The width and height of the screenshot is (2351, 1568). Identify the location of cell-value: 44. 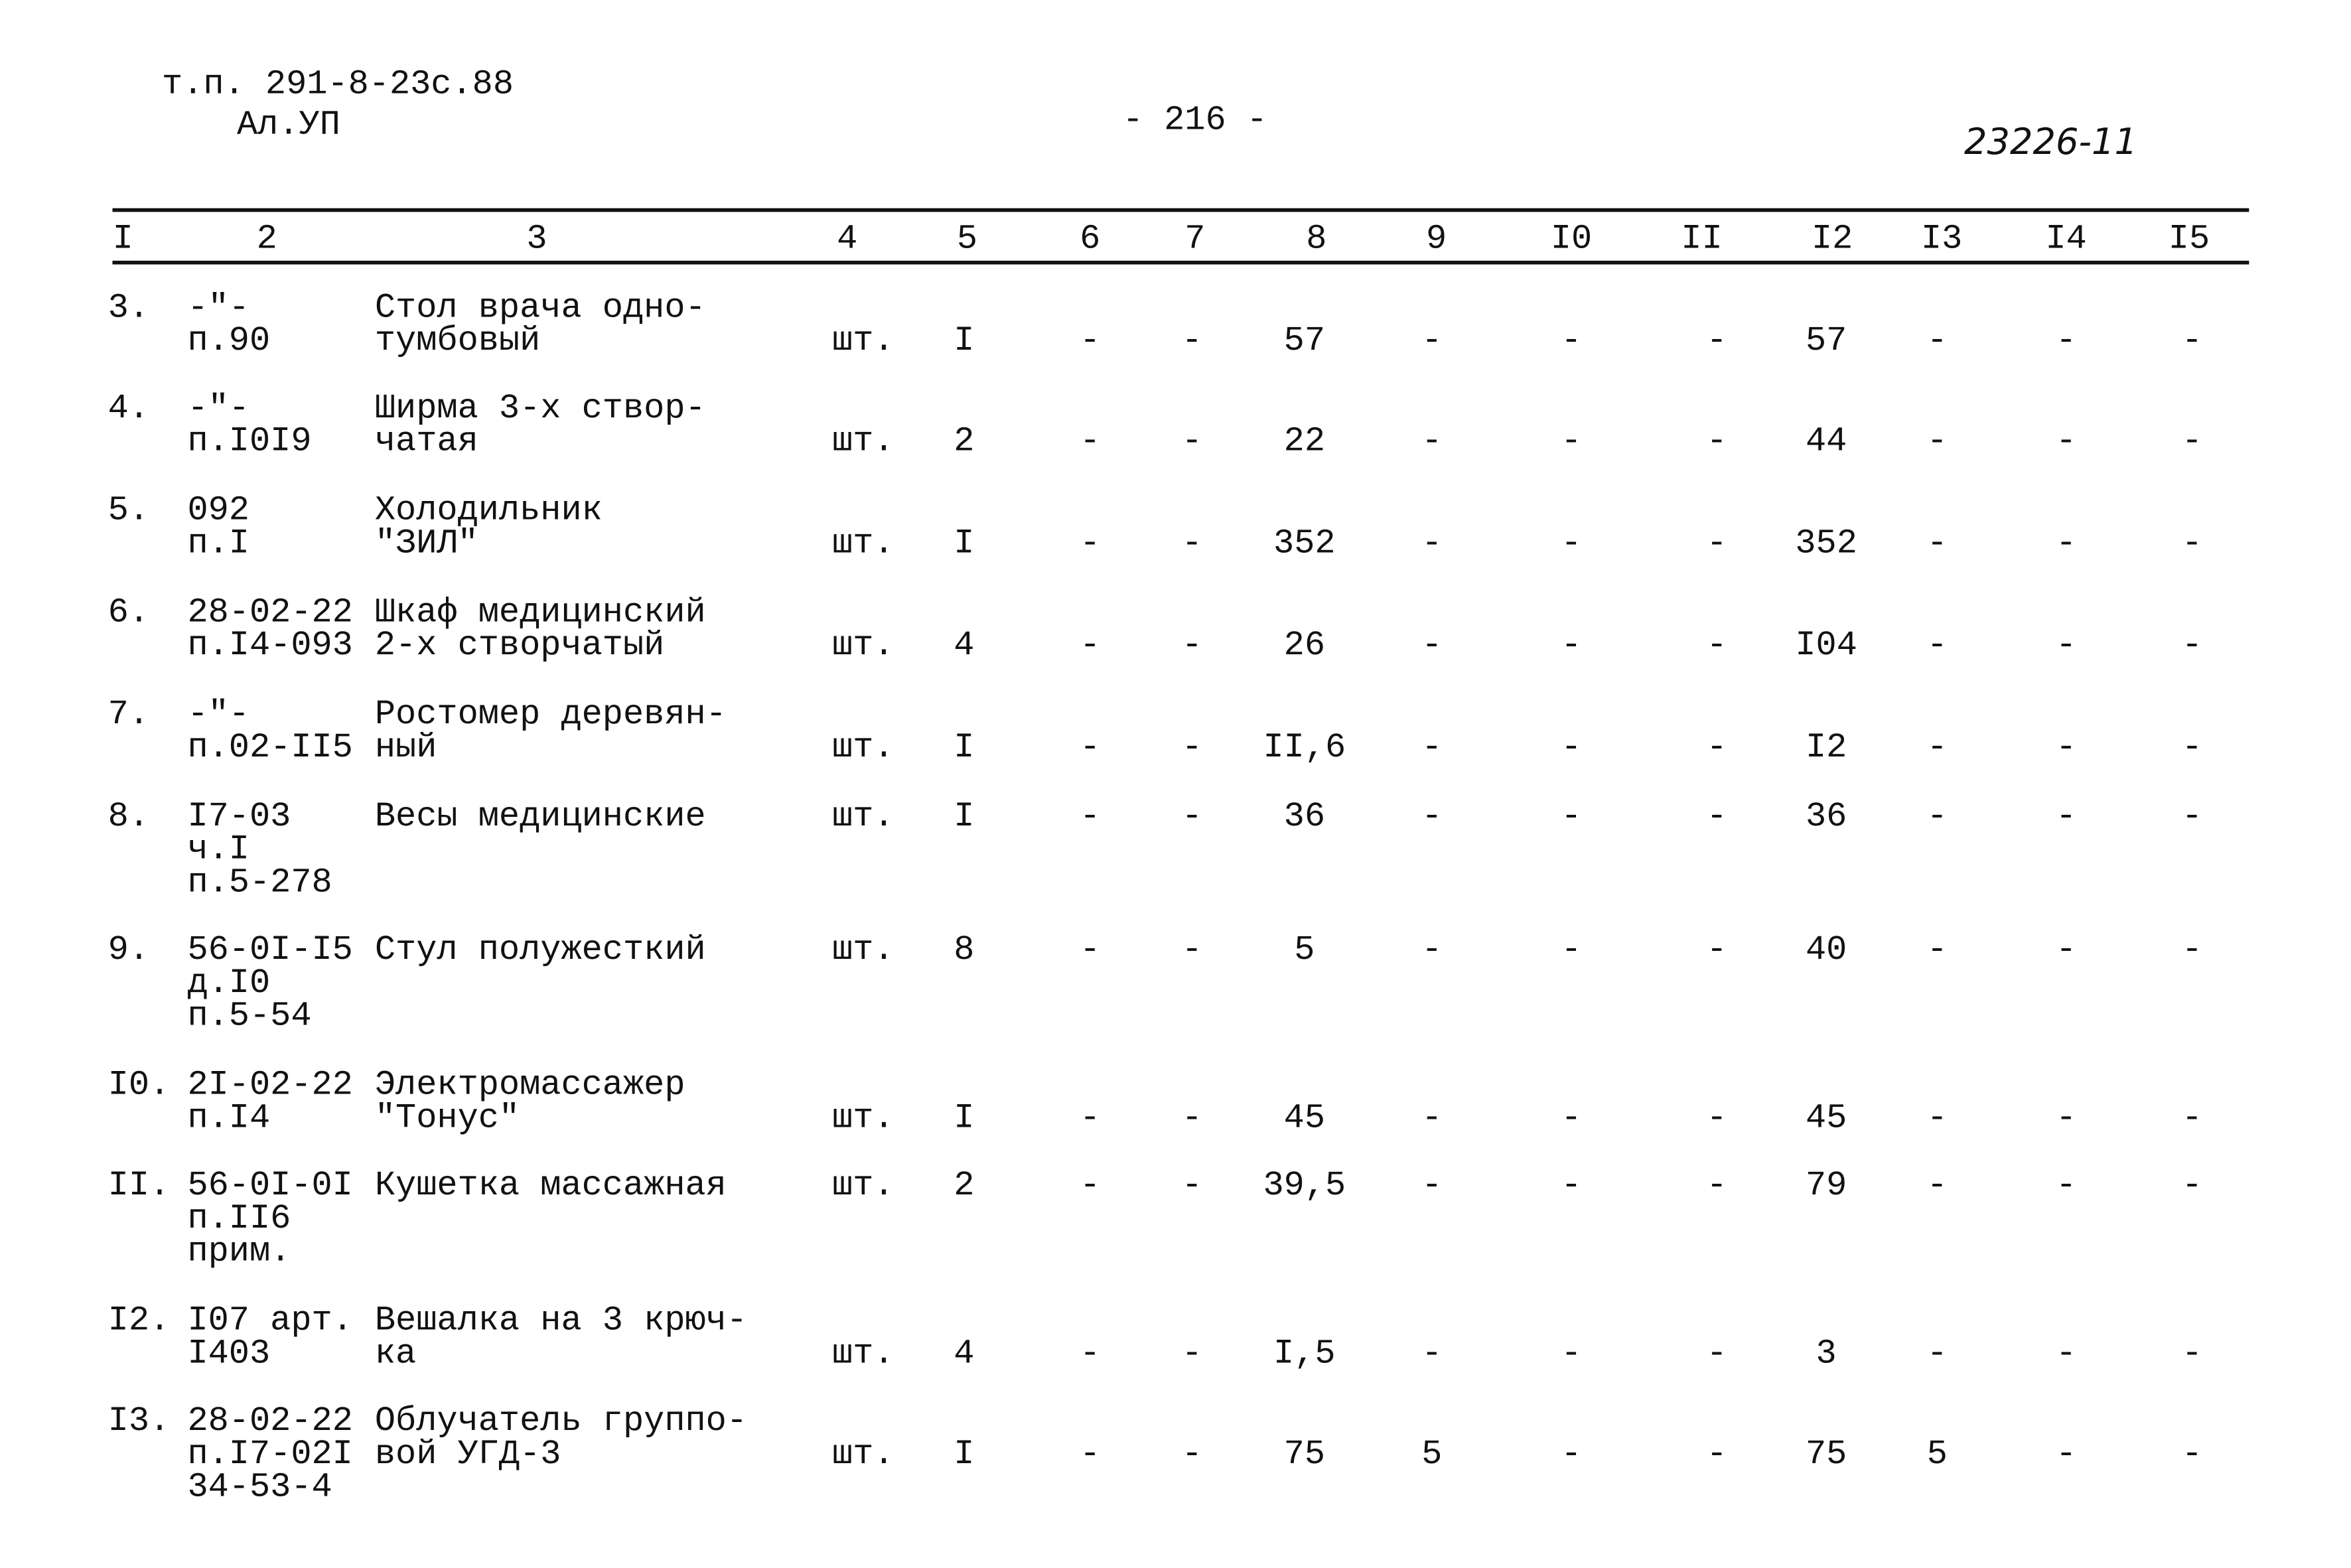
(1827, 441).